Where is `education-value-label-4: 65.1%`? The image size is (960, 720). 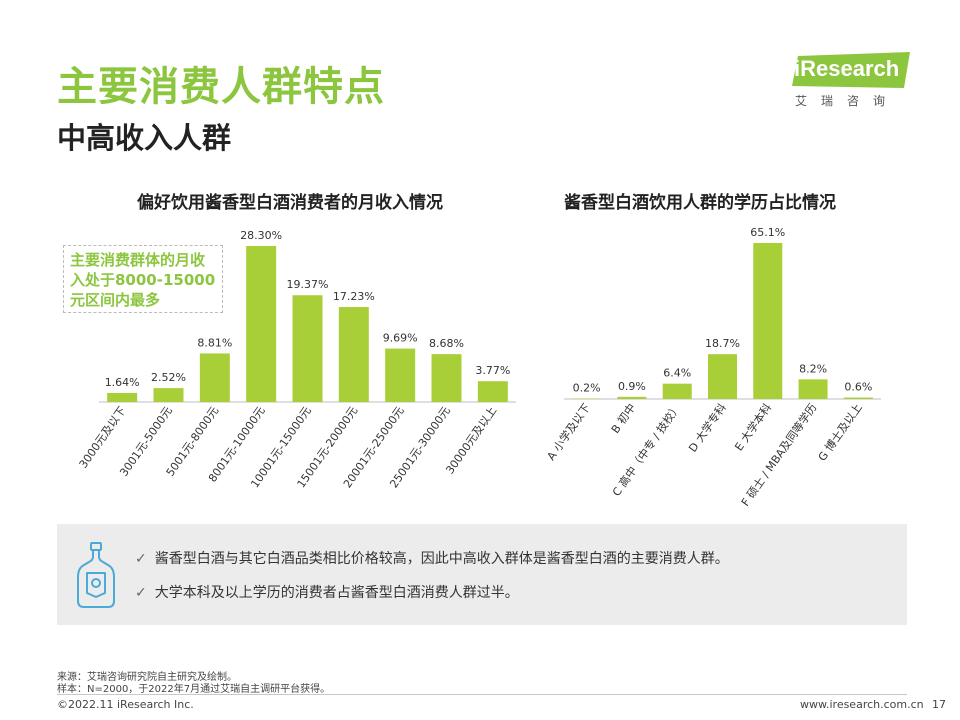
education-value-label-4: 65.1% is located at coordinates (767, 232).